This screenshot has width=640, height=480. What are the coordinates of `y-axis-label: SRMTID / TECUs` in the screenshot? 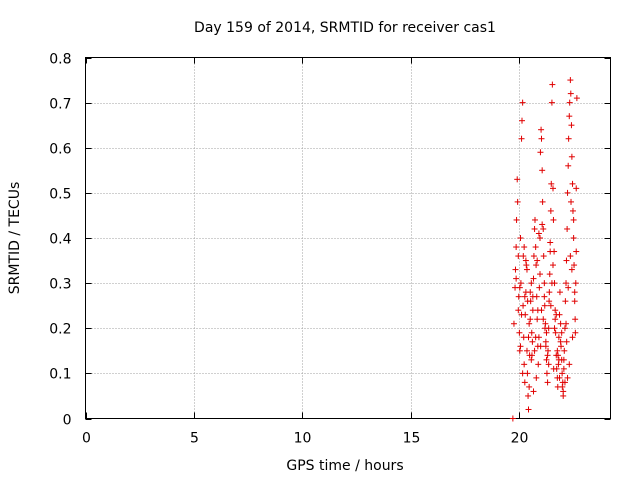 It's located at (15, 238).